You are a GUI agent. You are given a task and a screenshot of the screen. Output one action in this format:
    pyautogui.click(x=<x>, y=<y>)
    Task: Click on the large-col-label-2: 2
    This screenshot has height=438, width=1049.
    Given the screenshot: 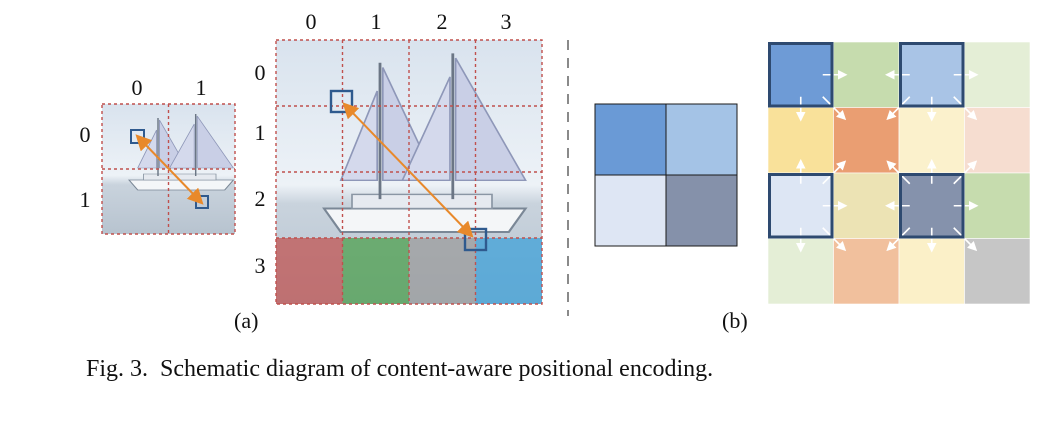 What is the action you would take?
    pyautogui.click(x=442, y=21)
    